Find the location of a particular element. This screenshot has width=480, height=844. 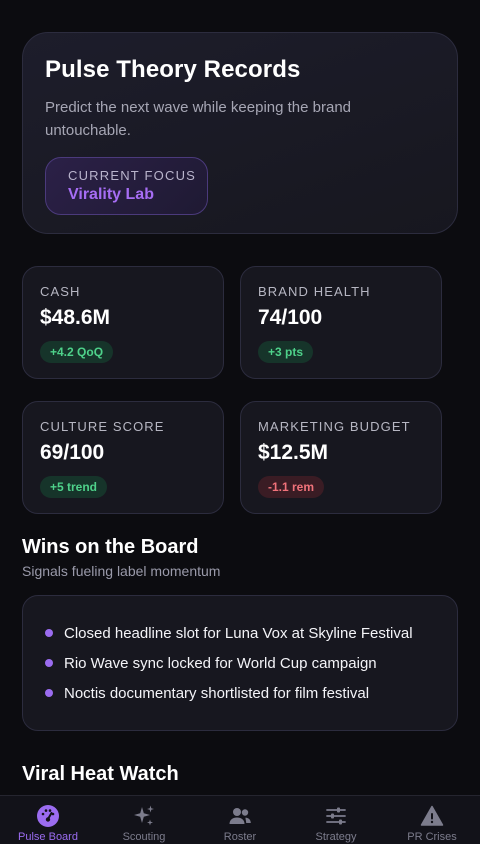

stat-card-marketing-budget: MARKETING BUDGET $12.5M -1.1 rem is located at coordinates (341, 457).